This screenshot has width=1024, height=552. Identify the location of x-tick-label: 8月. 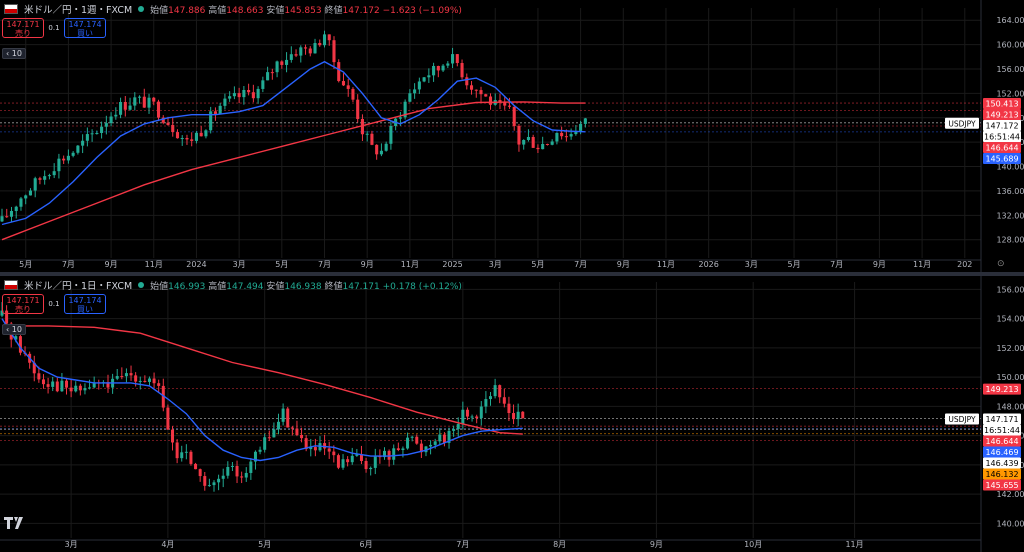
(559, 544).